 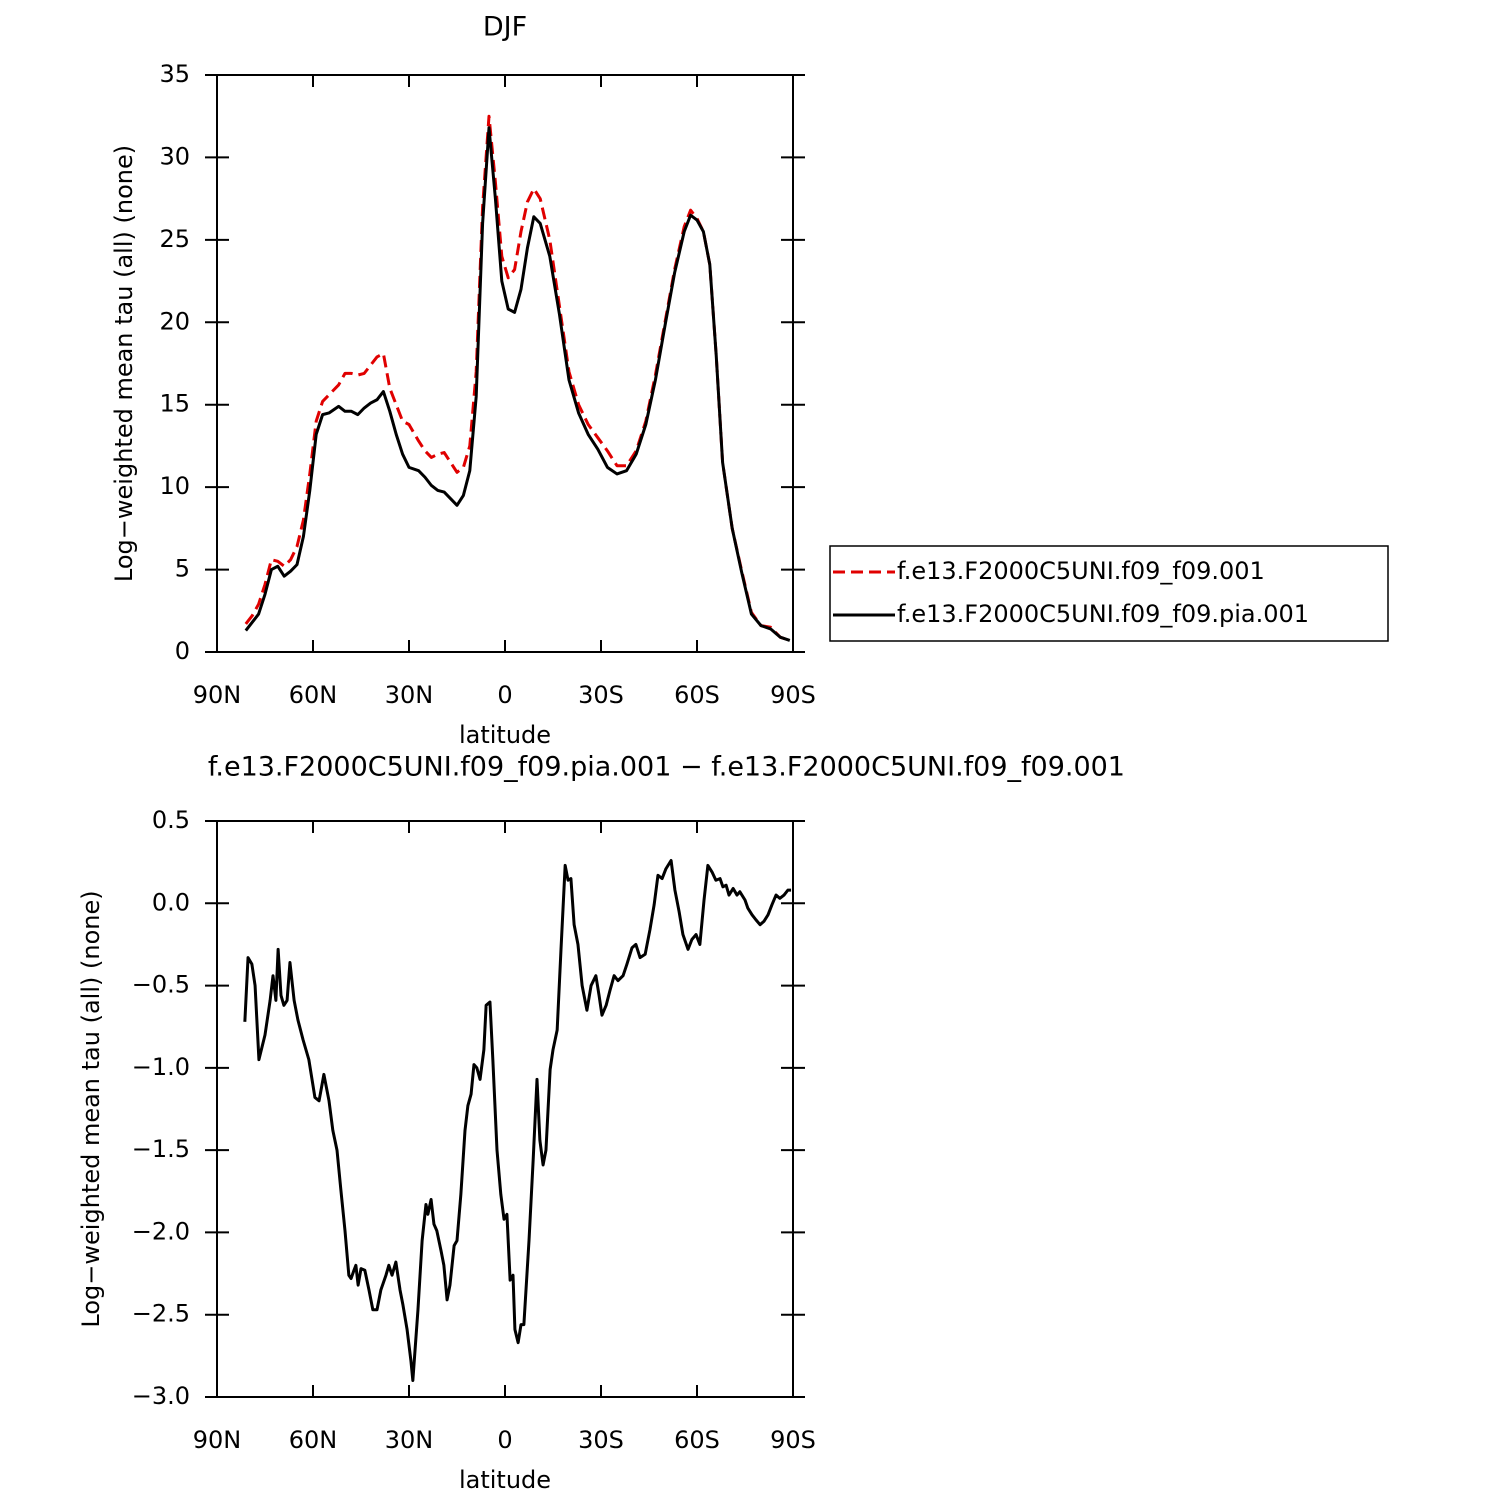 What do you see at coordinates (174, 404) in the screenshot?
I see `y-tick-label: 15` at bounding box center [174, 404].